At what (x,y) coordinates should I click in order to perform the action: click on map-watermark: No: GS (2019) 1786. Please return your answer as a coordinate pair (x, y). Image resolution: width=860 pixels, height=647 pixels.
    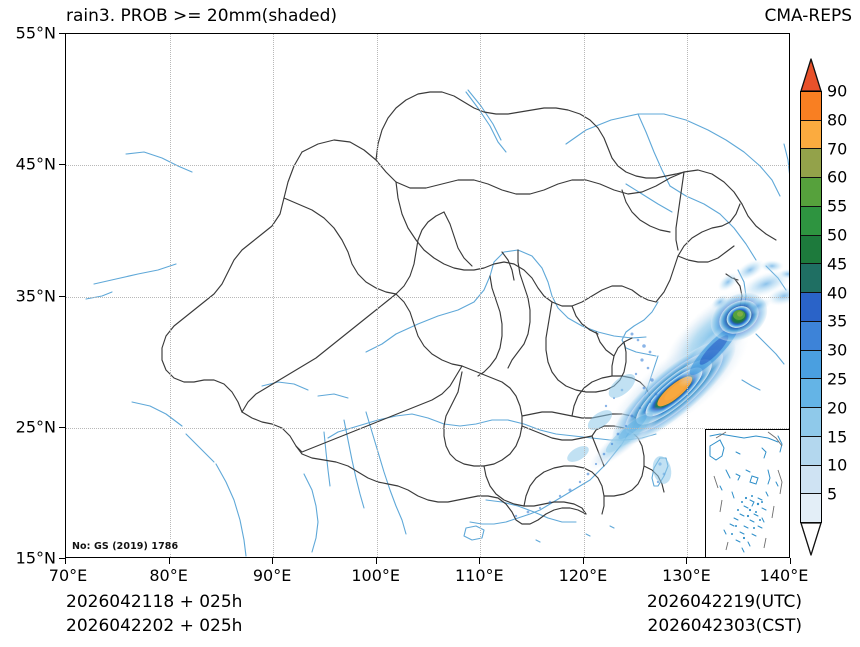
    Looking at the image, I should click on (125, 546).